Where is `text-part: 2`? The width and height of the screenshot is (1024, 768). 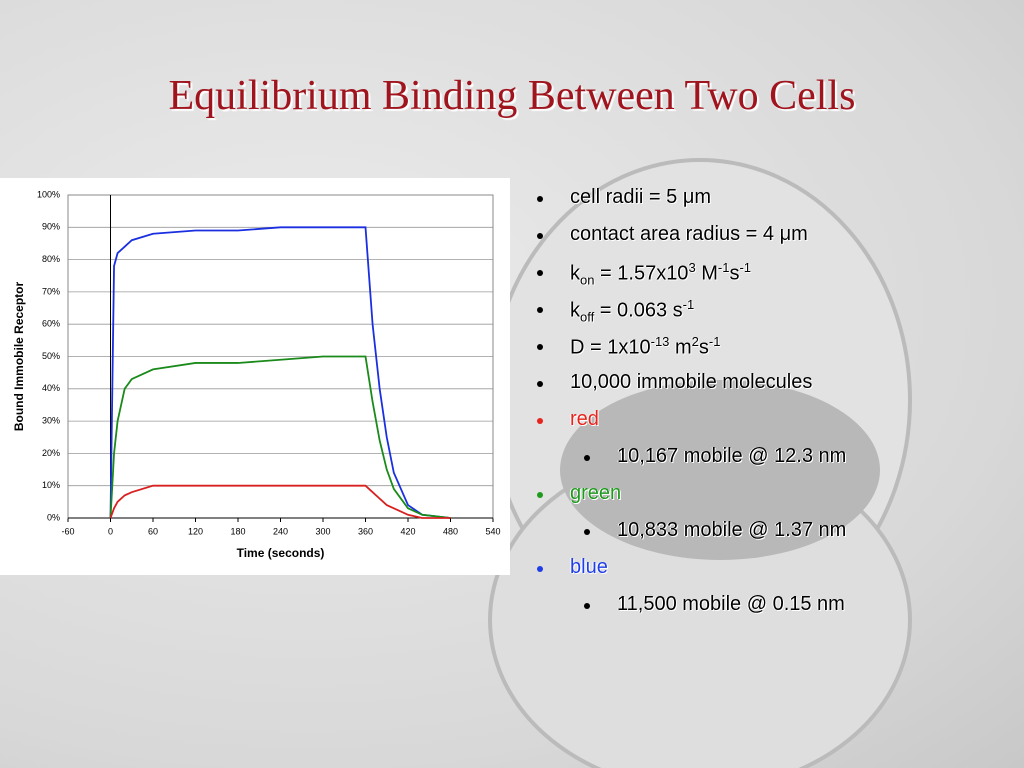
text-part: 2 is located at coordinates (695, 341).